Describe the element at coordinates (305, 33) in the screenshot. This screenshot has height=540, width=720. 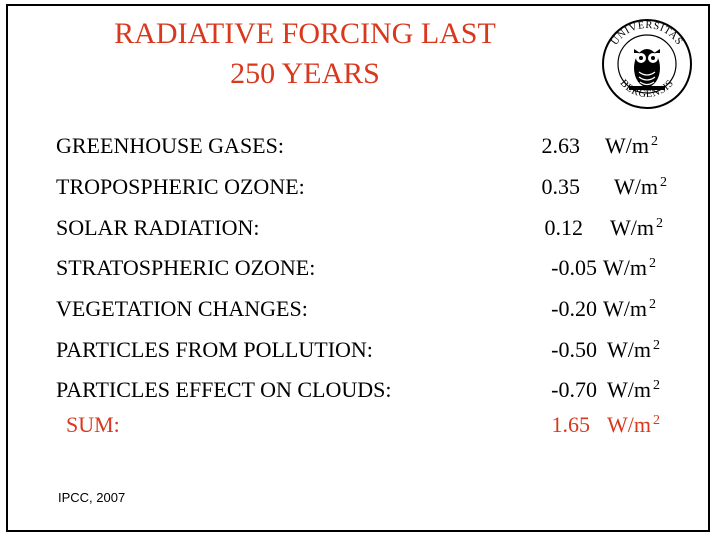
I see `title-line-1: RADIATIVE FORCING LAST` at that location.